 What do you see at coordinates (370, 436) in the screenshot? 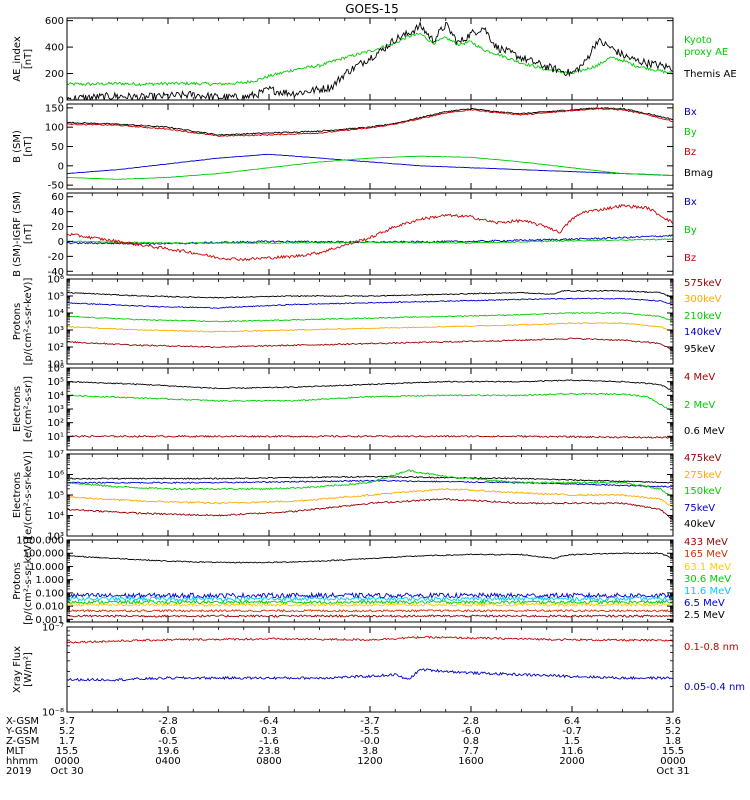
I see `series-line-4-mev` at bounding box center [370, 436].